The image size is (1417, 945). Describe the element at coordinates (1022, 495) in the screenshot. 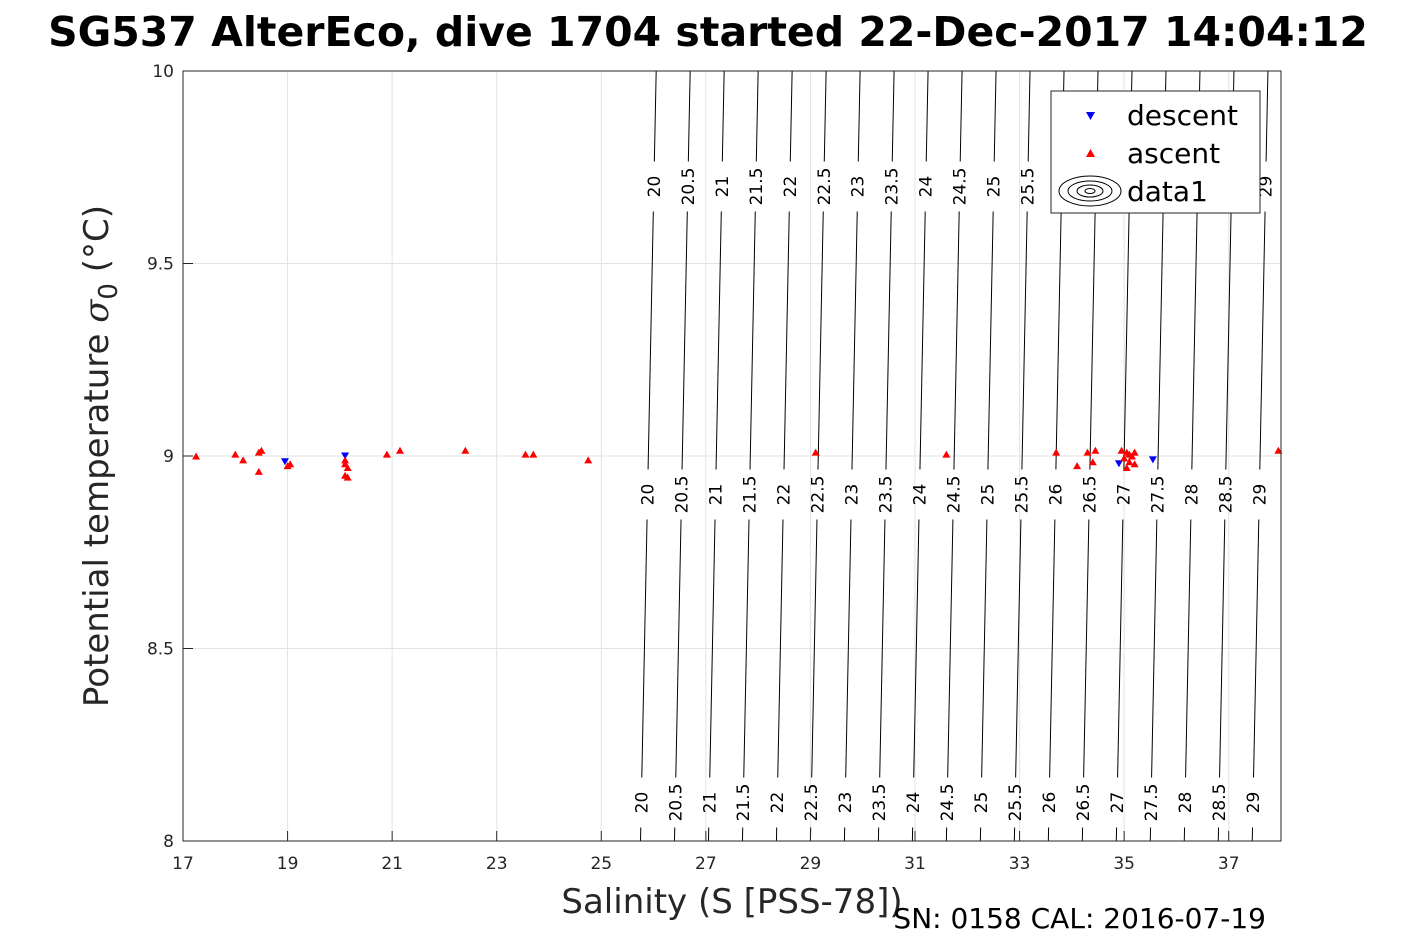

I see `contour-label: 25.5` at that location.